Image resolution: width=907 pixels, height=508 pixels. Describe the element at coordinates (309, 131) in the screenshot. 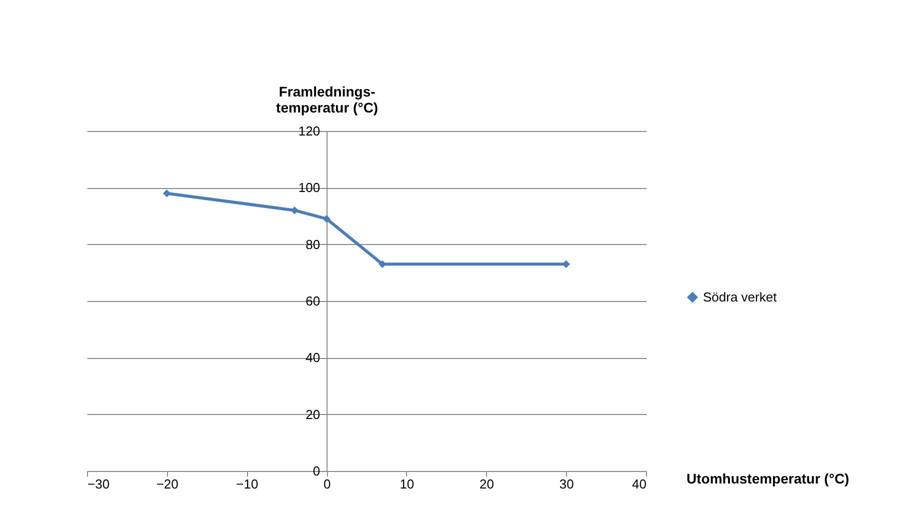

I see `y-tick-label: 120` at that location.